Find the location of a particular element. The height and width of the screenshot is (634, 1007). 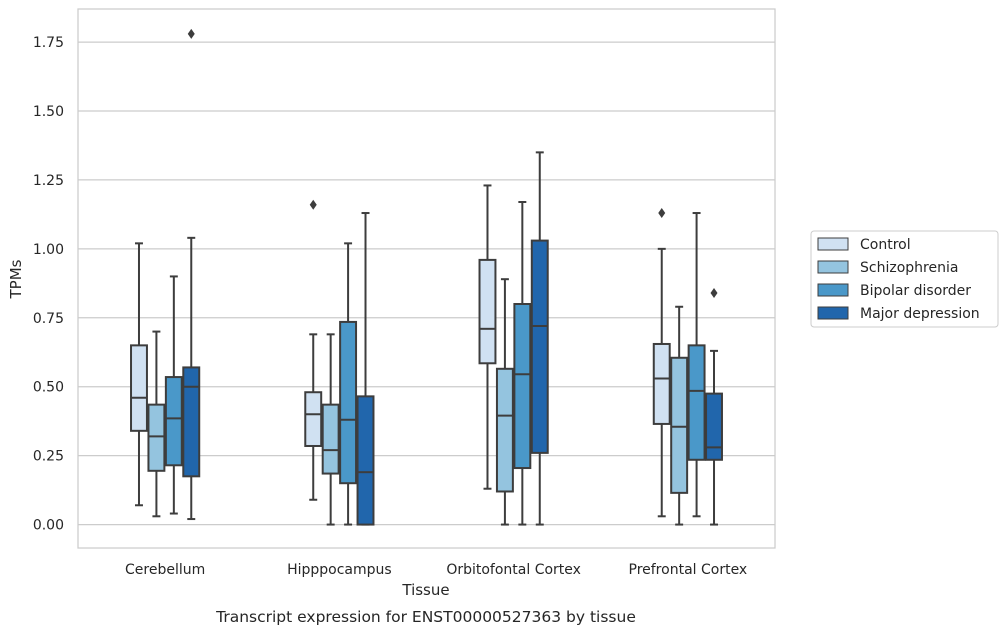

y-tick-label: 0.75 is located at coordinates (48, 319).